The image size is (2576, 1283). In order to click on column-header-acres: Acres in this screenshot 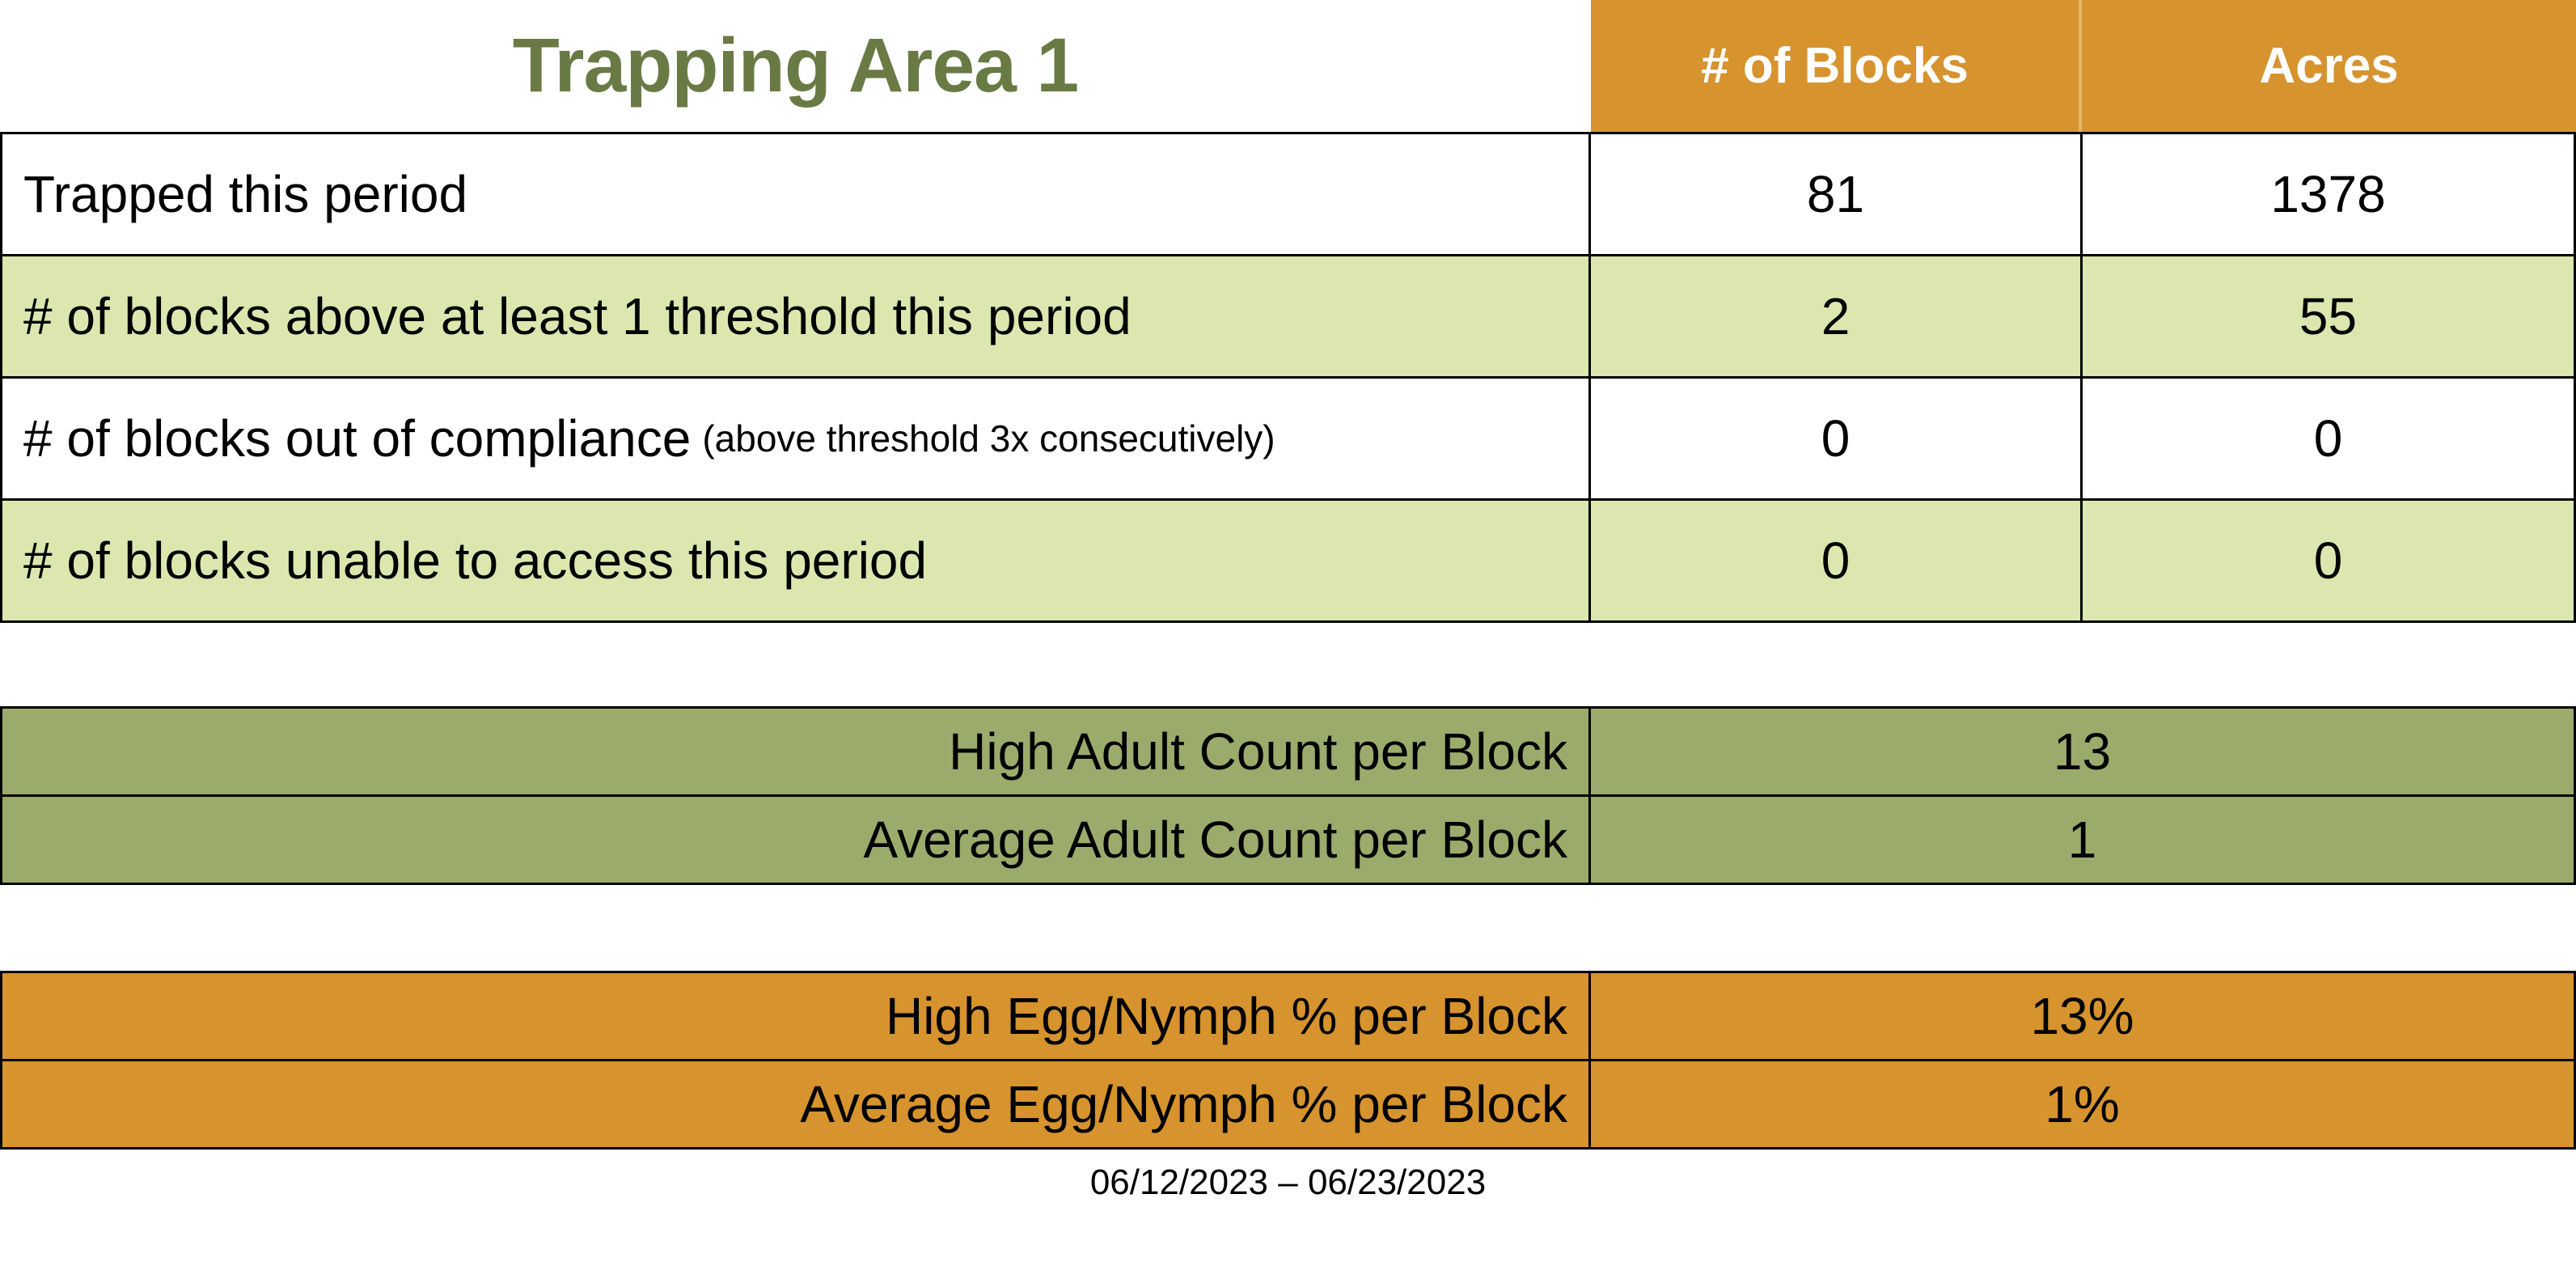, I will do `click(2329, 66)`.